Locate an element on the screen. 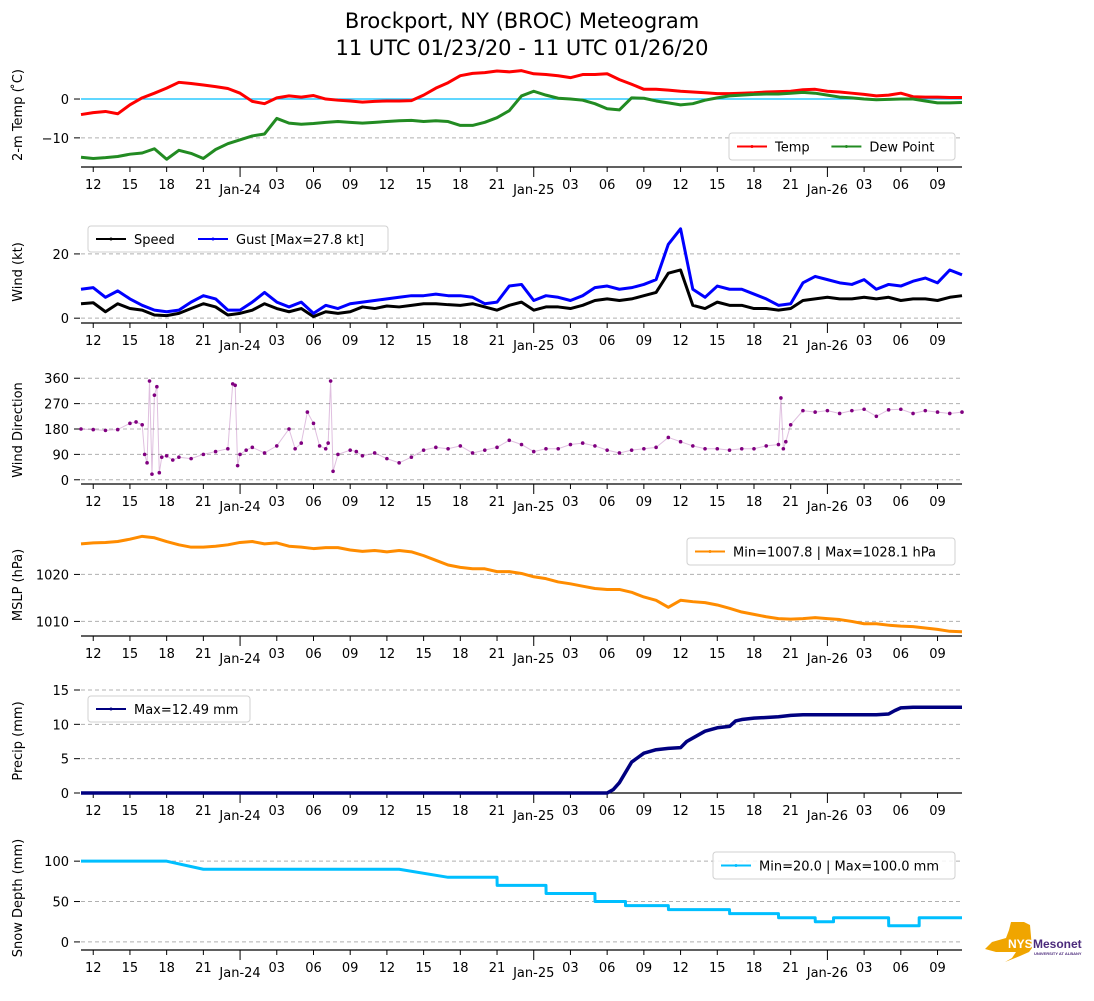  nys-state-shape-icon is located at coordinates (1008, 942).